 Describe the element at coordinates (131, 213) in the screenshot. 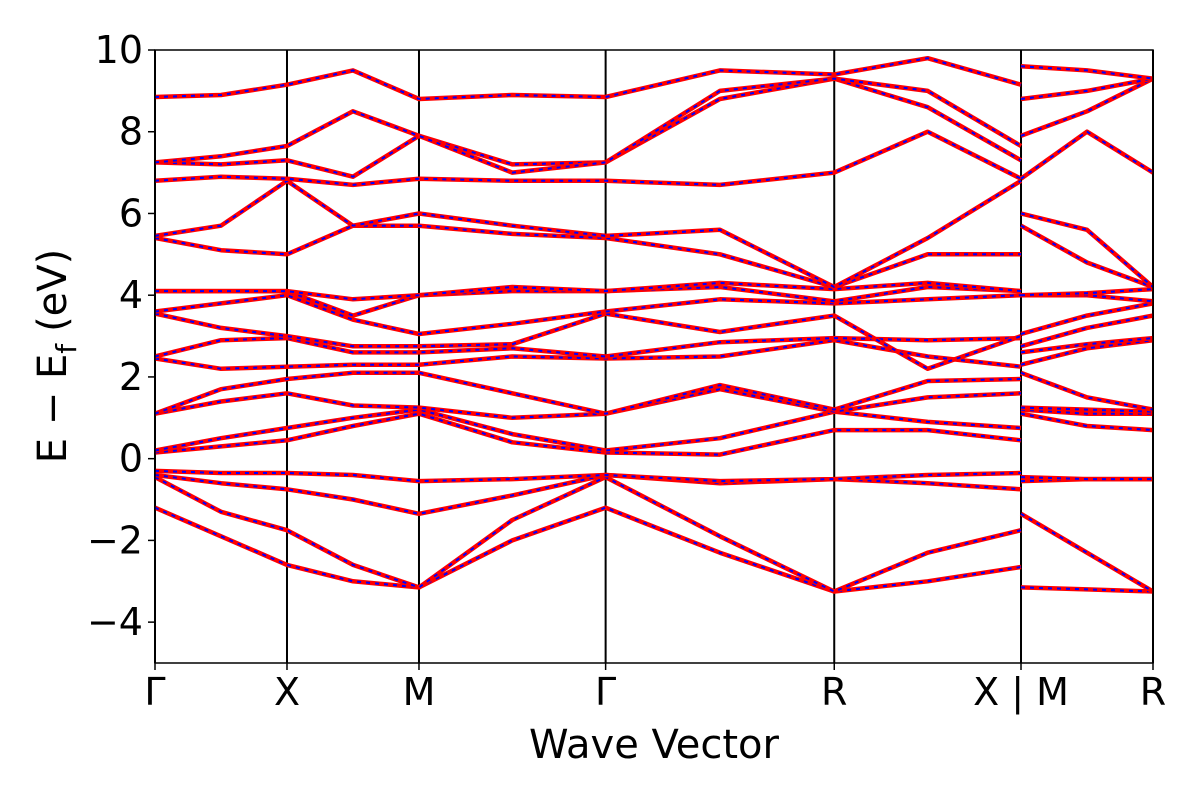

I see `y-tick-label: 6` at that location.